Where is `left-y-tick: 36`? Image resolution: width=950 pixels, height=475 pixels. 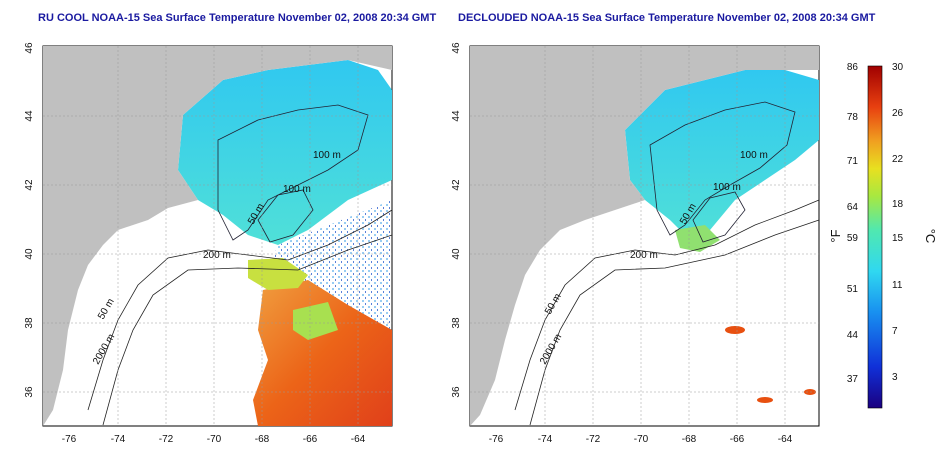 left-y-tick: 36 is located at coordinates (29, 392).